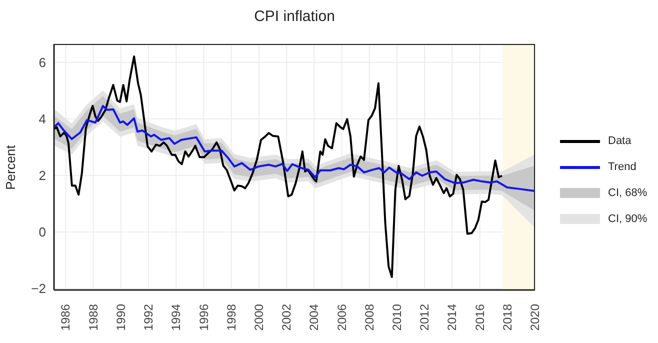 This screenshot has height=343, width=658. I want to click on y-tick-label: 2, so click(42, 176).